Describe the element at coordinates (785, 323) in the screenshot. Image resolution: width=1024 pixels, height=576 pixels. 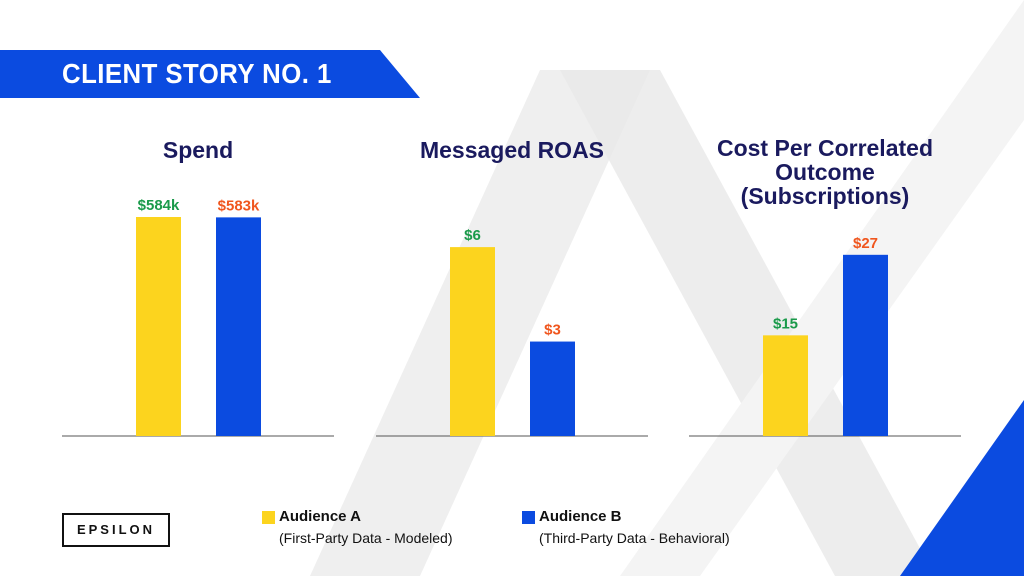
I see `bar-value-label: $15` at that location.